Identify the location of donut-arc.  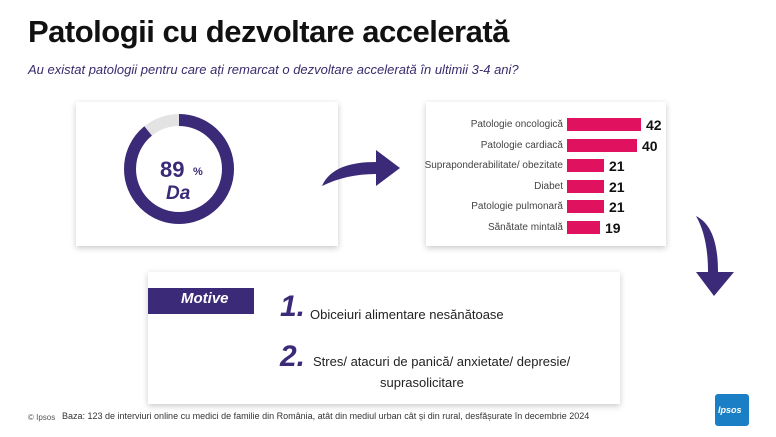
(179, 169).